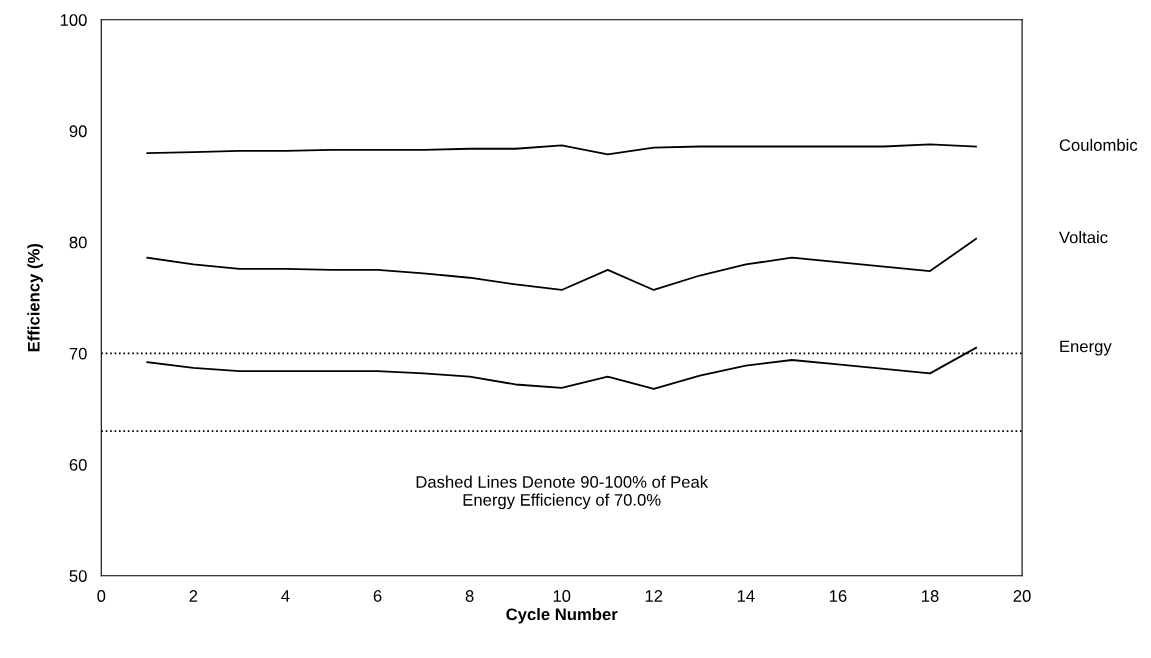 The height and width of the screenshot is (658, 1151). What do you see at coordinates (78, 242) in the screenshot?
I see `y-tick-label: 80` at bounding box center [78, 242].